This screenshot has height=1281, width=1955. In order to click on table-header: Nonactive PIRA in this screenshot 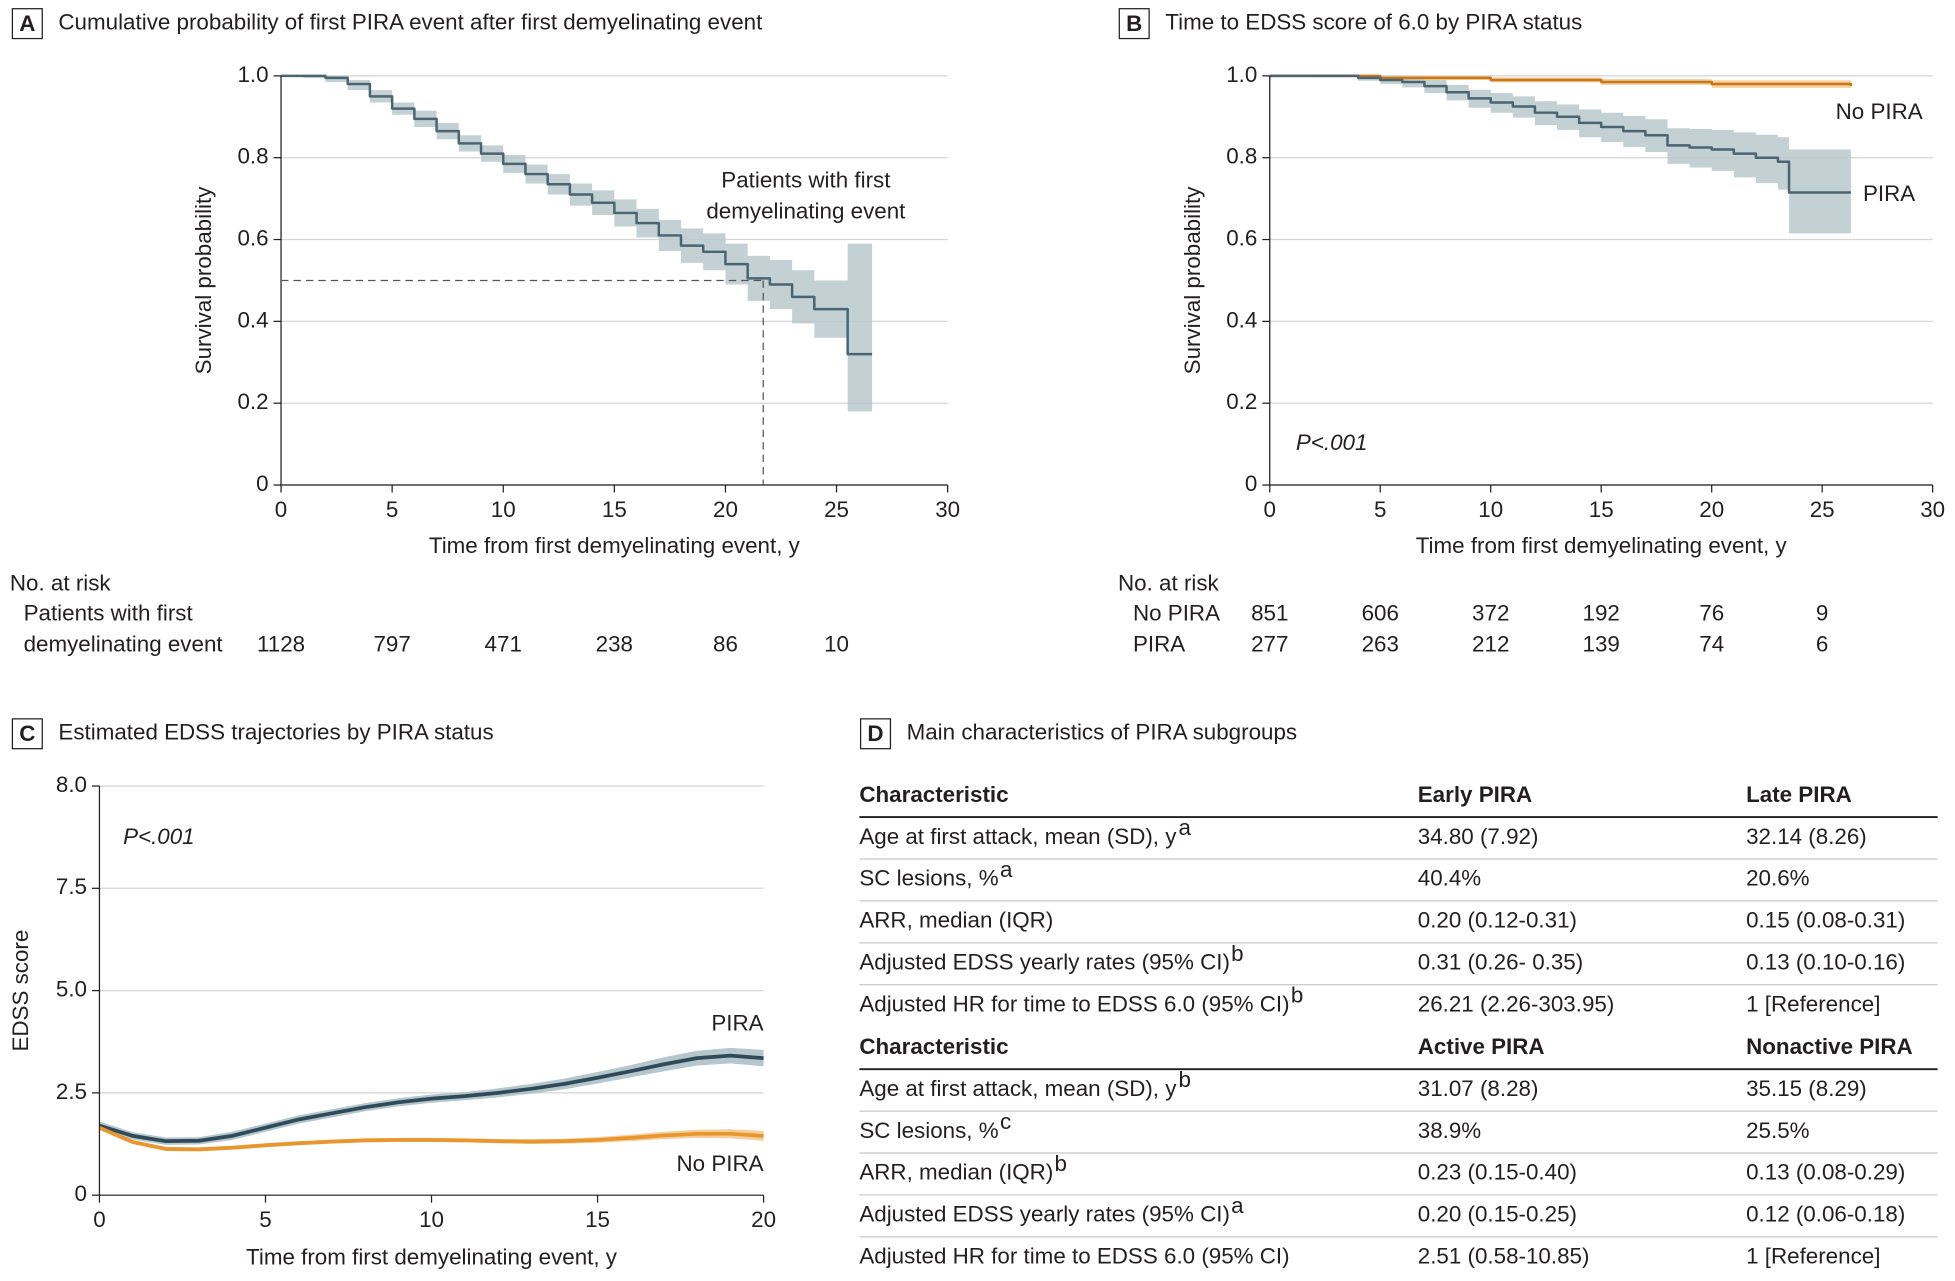, I will do `click(1829, 1046)`.